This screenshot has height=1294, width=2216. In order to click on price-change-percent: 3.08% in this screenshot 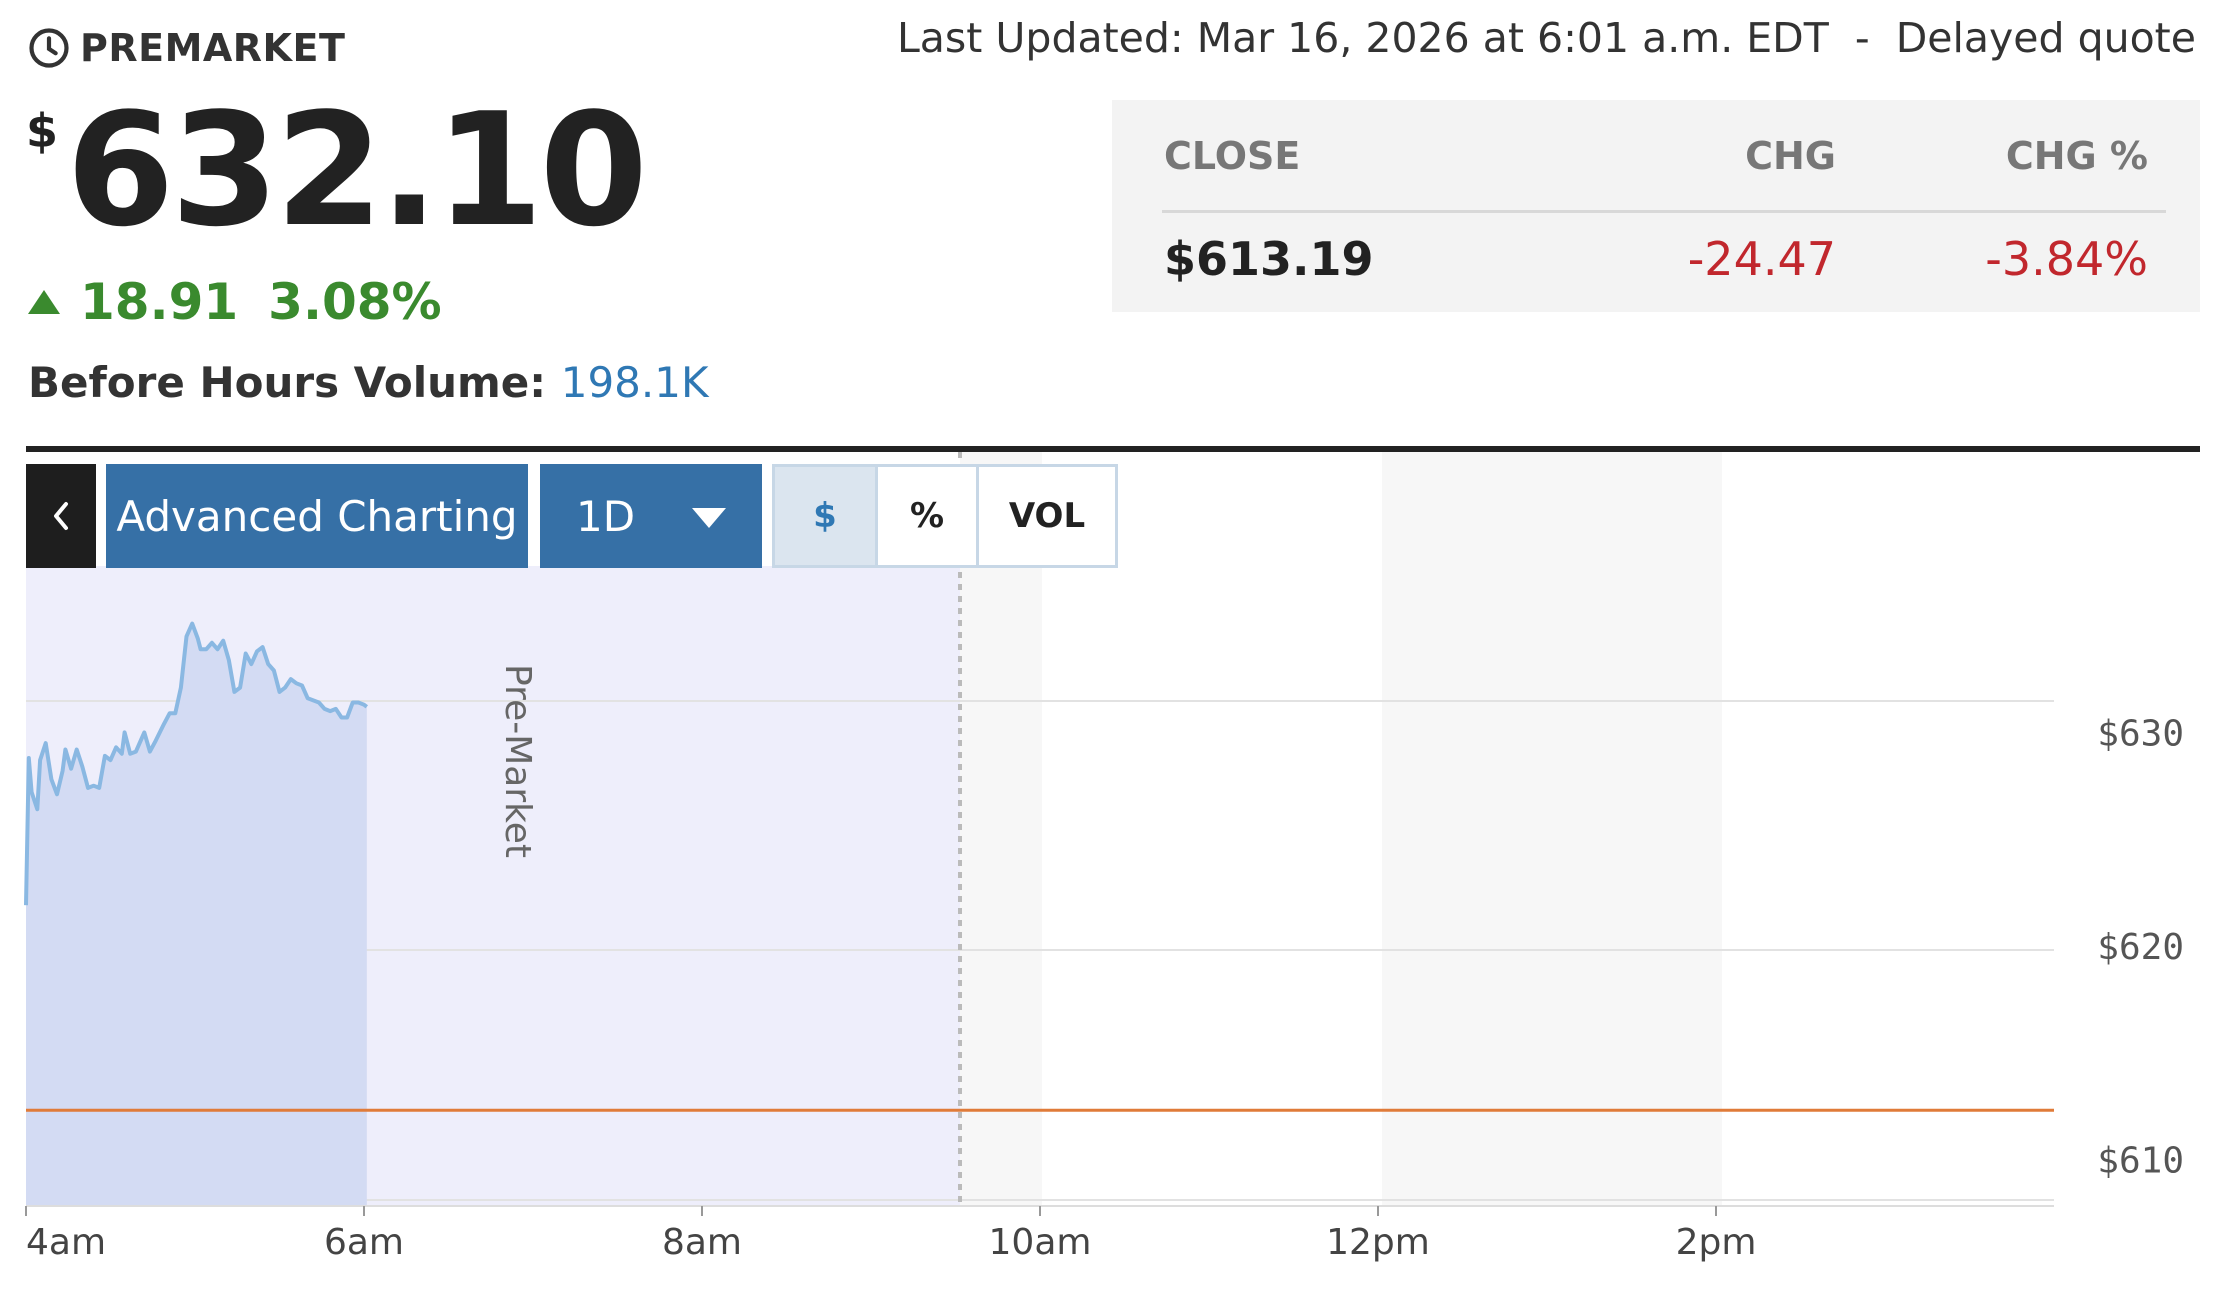, I will do `click(355, 302)`.